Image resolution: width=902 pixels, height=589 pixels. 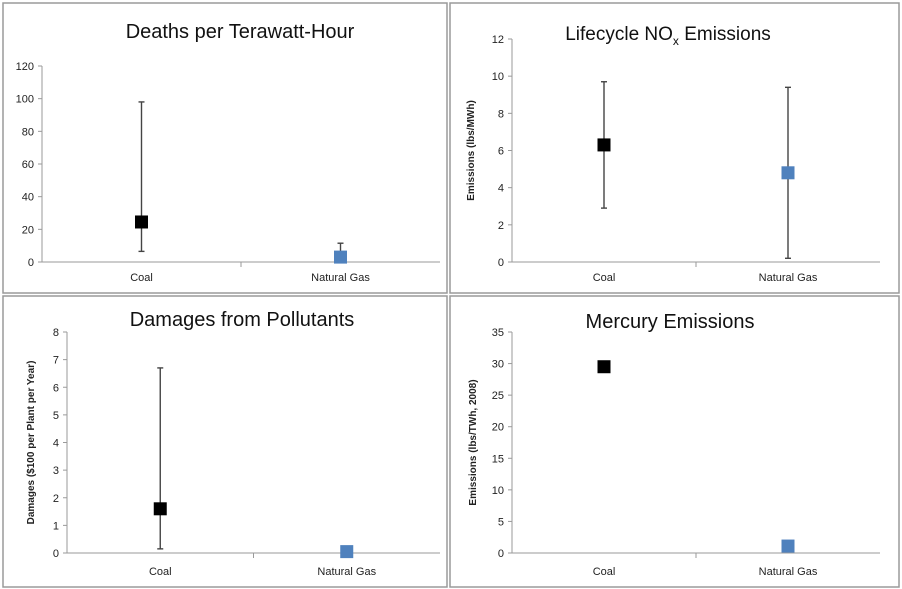 What do you see at coordinates (28, 132) in the screenshot?
I see `y-tick-label: 80` at bounding box center [28, 132].